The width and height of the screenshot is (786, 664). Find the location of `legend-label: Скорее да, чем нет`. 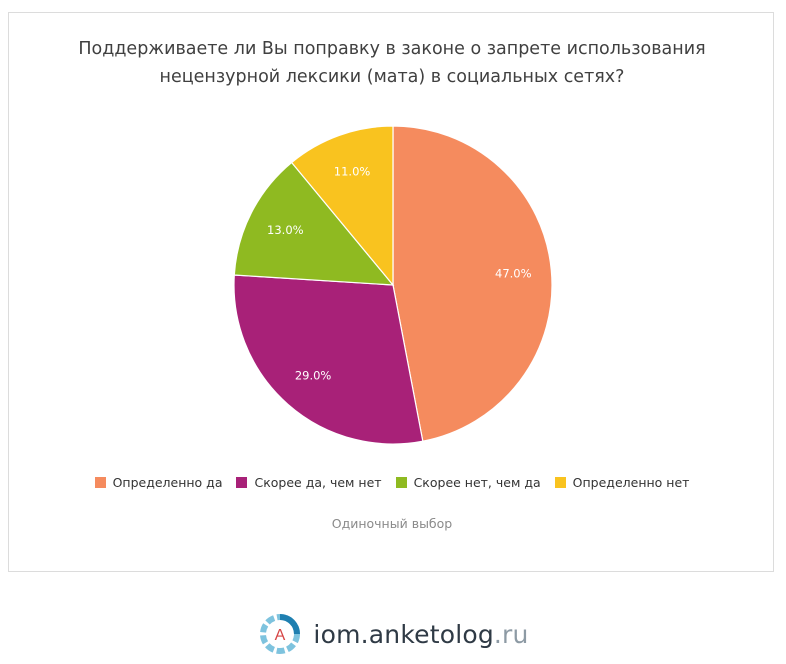

legend-label: Скорее да, чем нет is located at coordinates (318, 482).